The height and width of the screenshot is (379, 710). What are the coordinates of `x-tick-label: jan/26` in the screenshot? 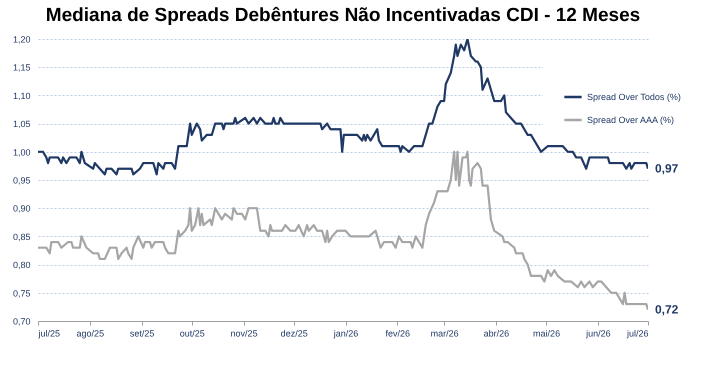 It's located at (345, 333).